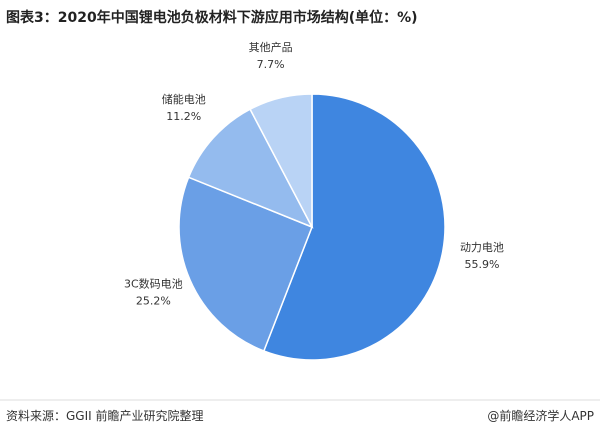 This screenshot has width=600, height=442. I want to click on source: 资料来源：GGII 前瞻产业研究院整理, so click(105, 415).